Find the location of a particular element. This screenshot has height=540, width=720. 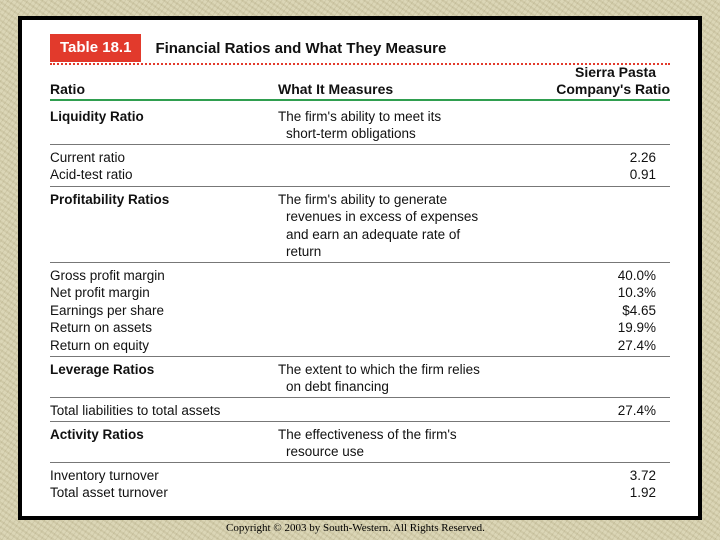

activity-desc-2: resource use is located at coordinates (325, 452).